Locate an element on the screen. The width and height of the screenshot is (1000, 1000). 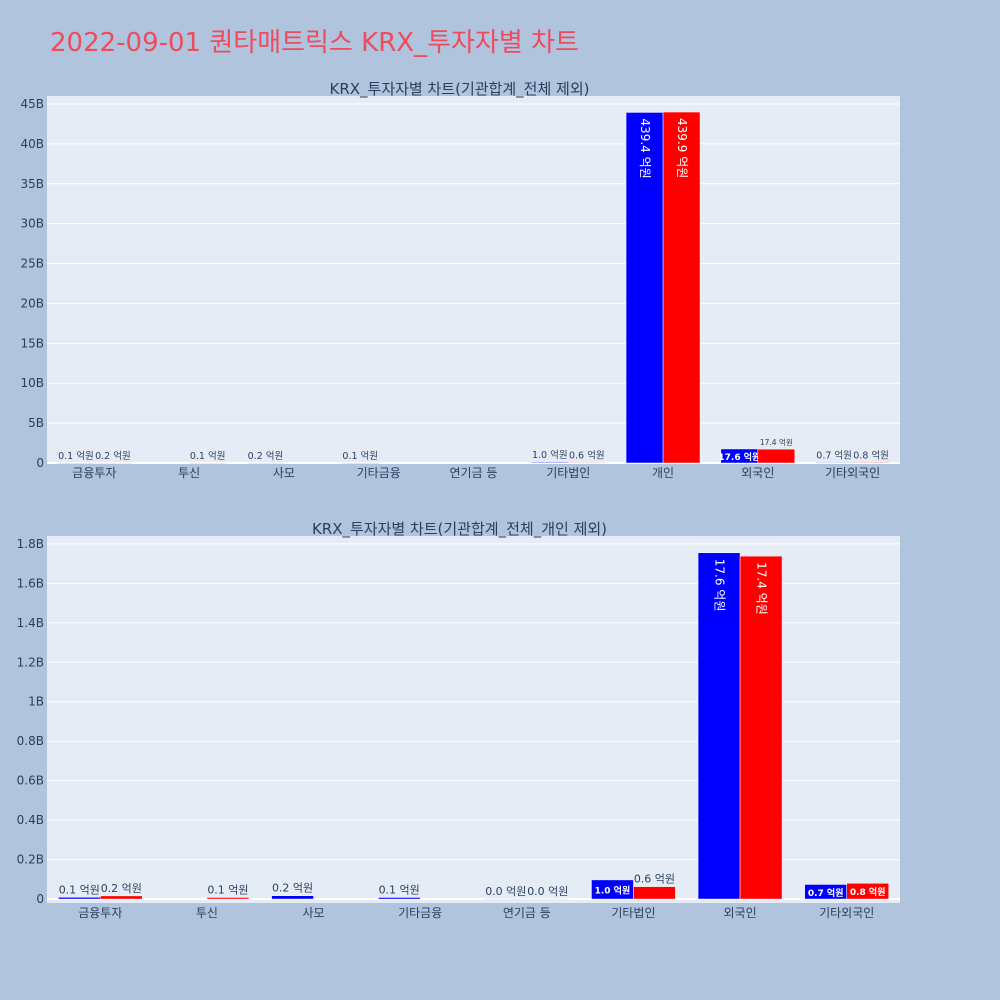
y-tick-label: 5B is located at coordinates (36, 423).